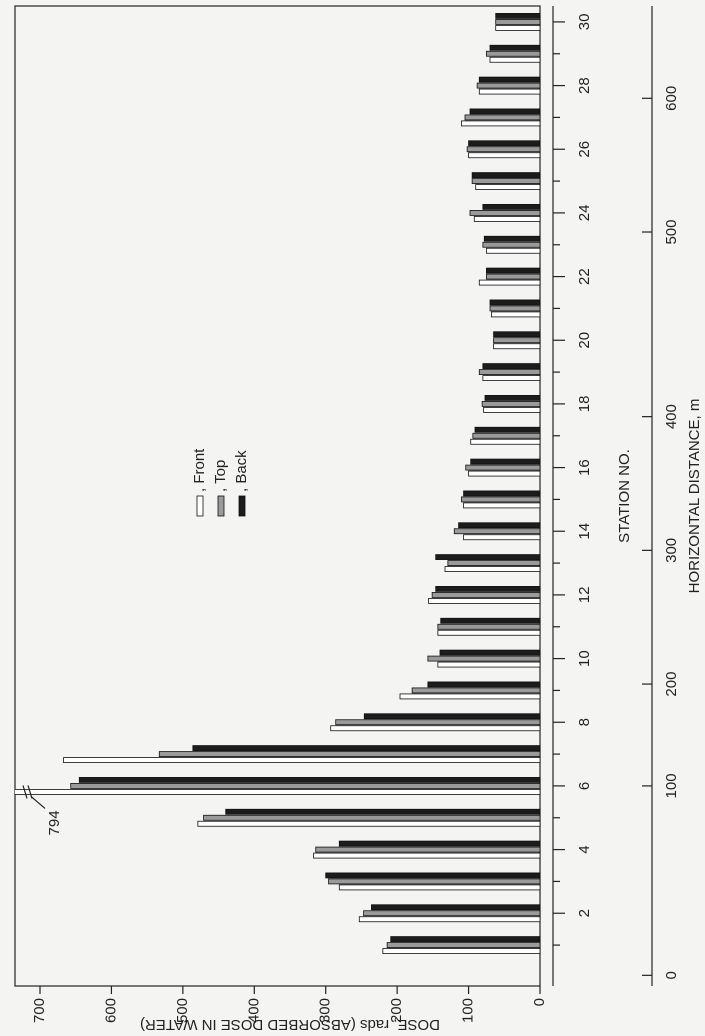 The height and width of the screenshot is (1036, 705). Describe the element at coordinates (110, 1010) in the screenshot. I see `y-tick-label: 600` at that location.